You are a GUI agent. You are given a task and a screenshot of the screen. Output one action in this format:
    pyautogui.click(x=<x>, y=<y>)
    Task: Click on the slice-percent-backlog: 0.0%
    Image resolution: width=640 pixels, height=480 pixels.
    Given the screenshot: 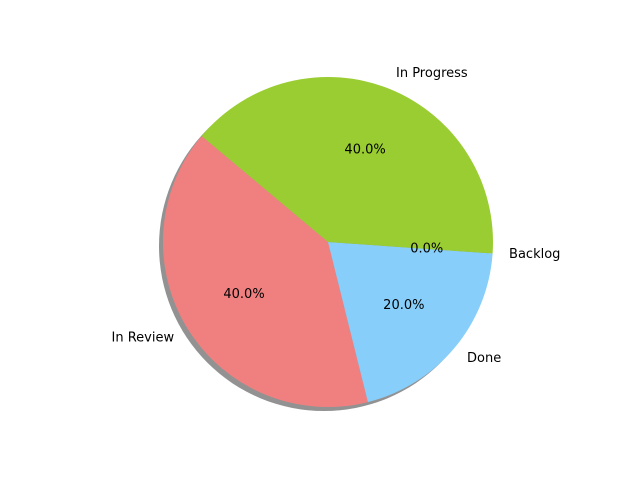 What is the action you would take?
    pyautogui.click(x=426, y=248)
    